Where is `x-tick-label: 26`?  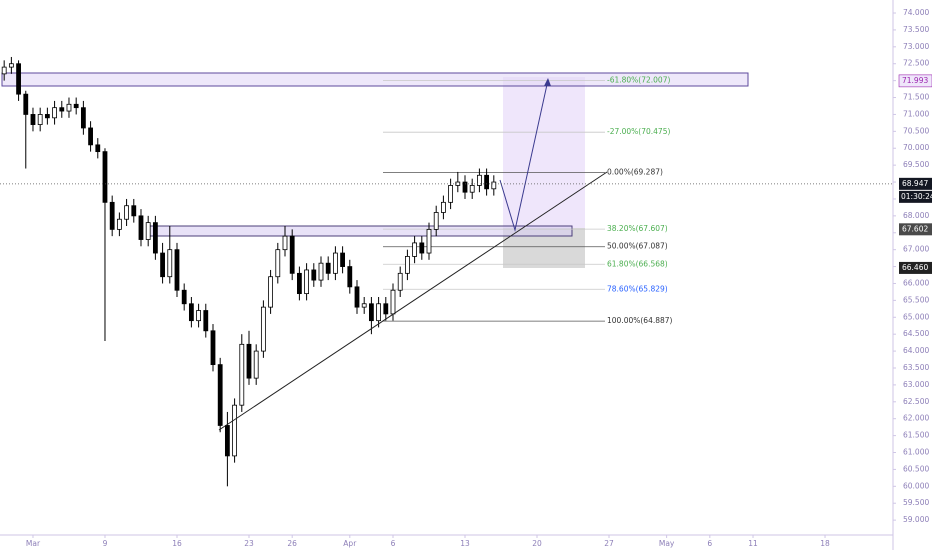 x-tick-label: 26 is located at coordinates (292, 543).